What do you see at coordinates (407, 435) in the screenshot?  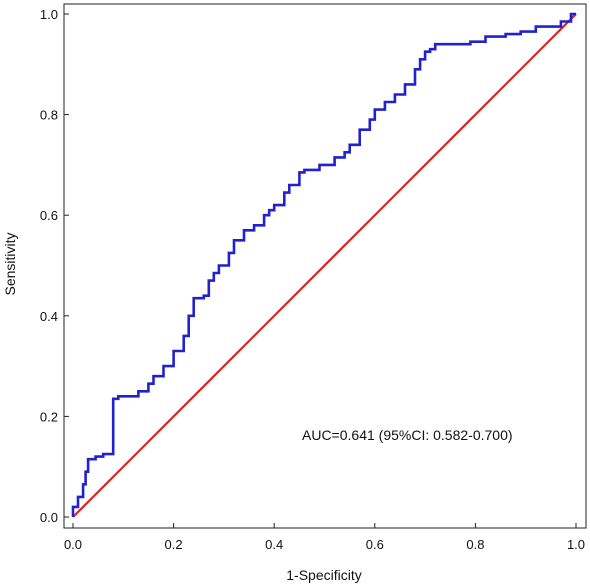 I see `auc-annotation: AUC=0.641 (95%CI: 0.582-0.700)` at bounding box center [407, 435].